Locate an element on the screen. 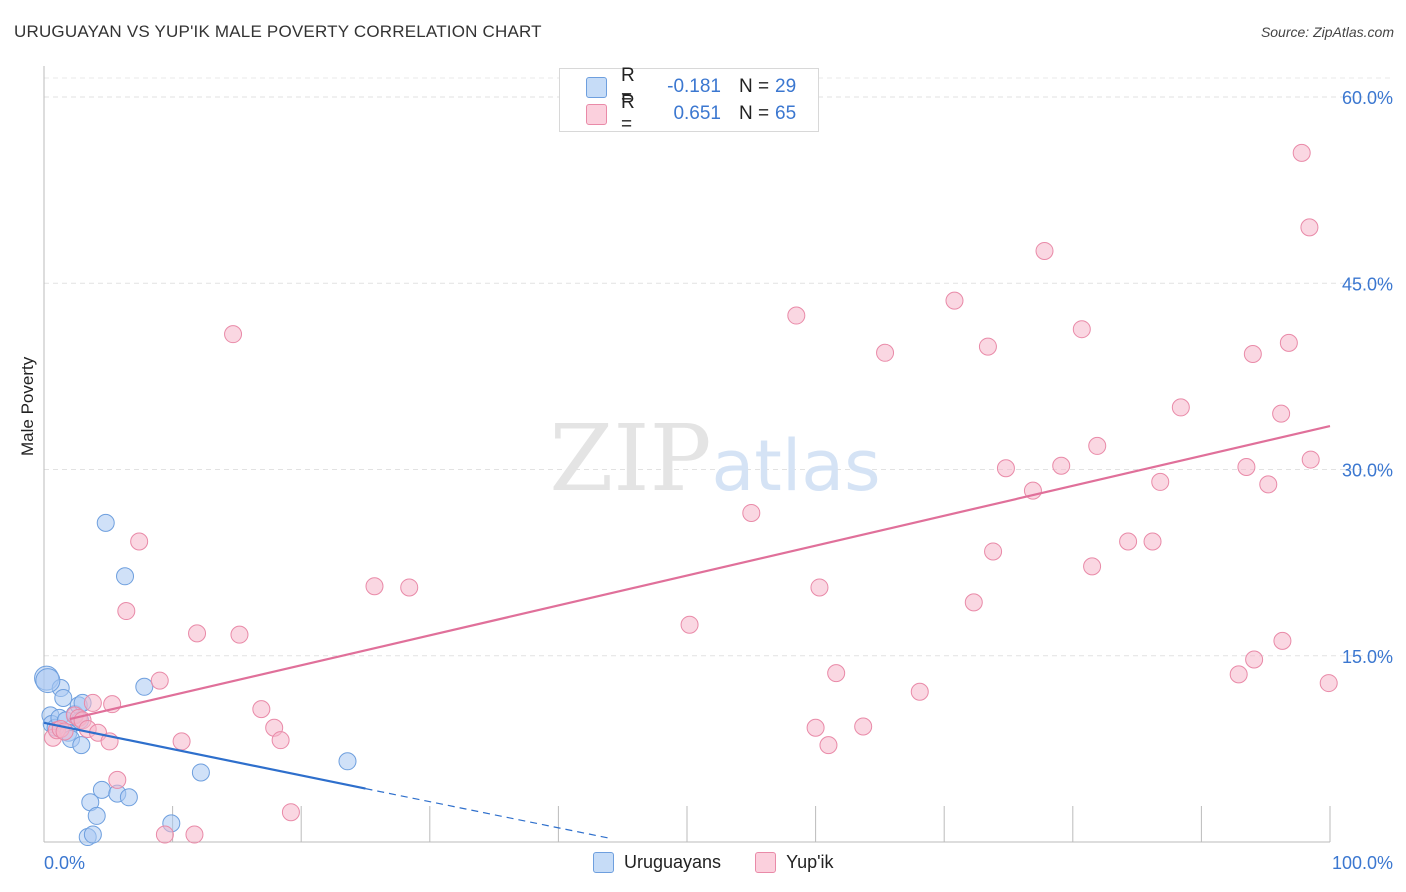 This screenshot has width=1406, height=892. legend-r-value: -0.181 is located at coordinates (694, 86).